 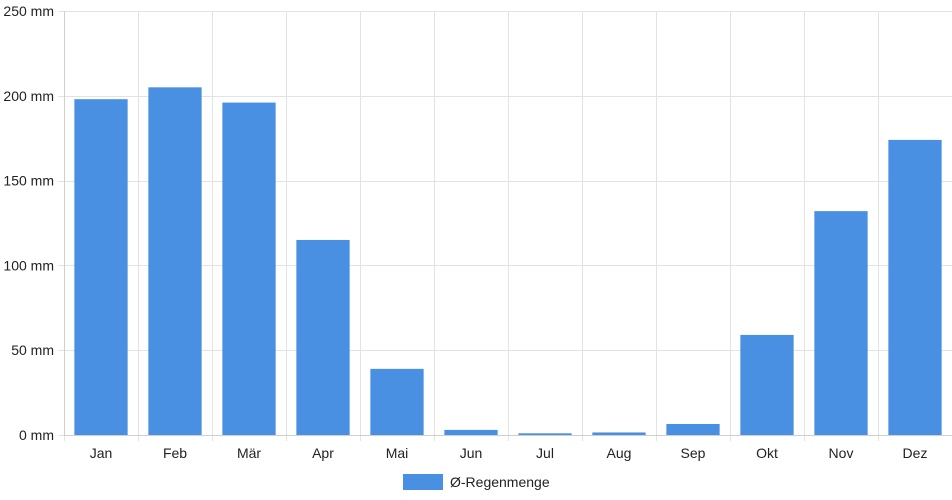 What do you see at coordinates (545, 434) in the screenshot?
I see `bar-jul` at bounding box center [545, 434].